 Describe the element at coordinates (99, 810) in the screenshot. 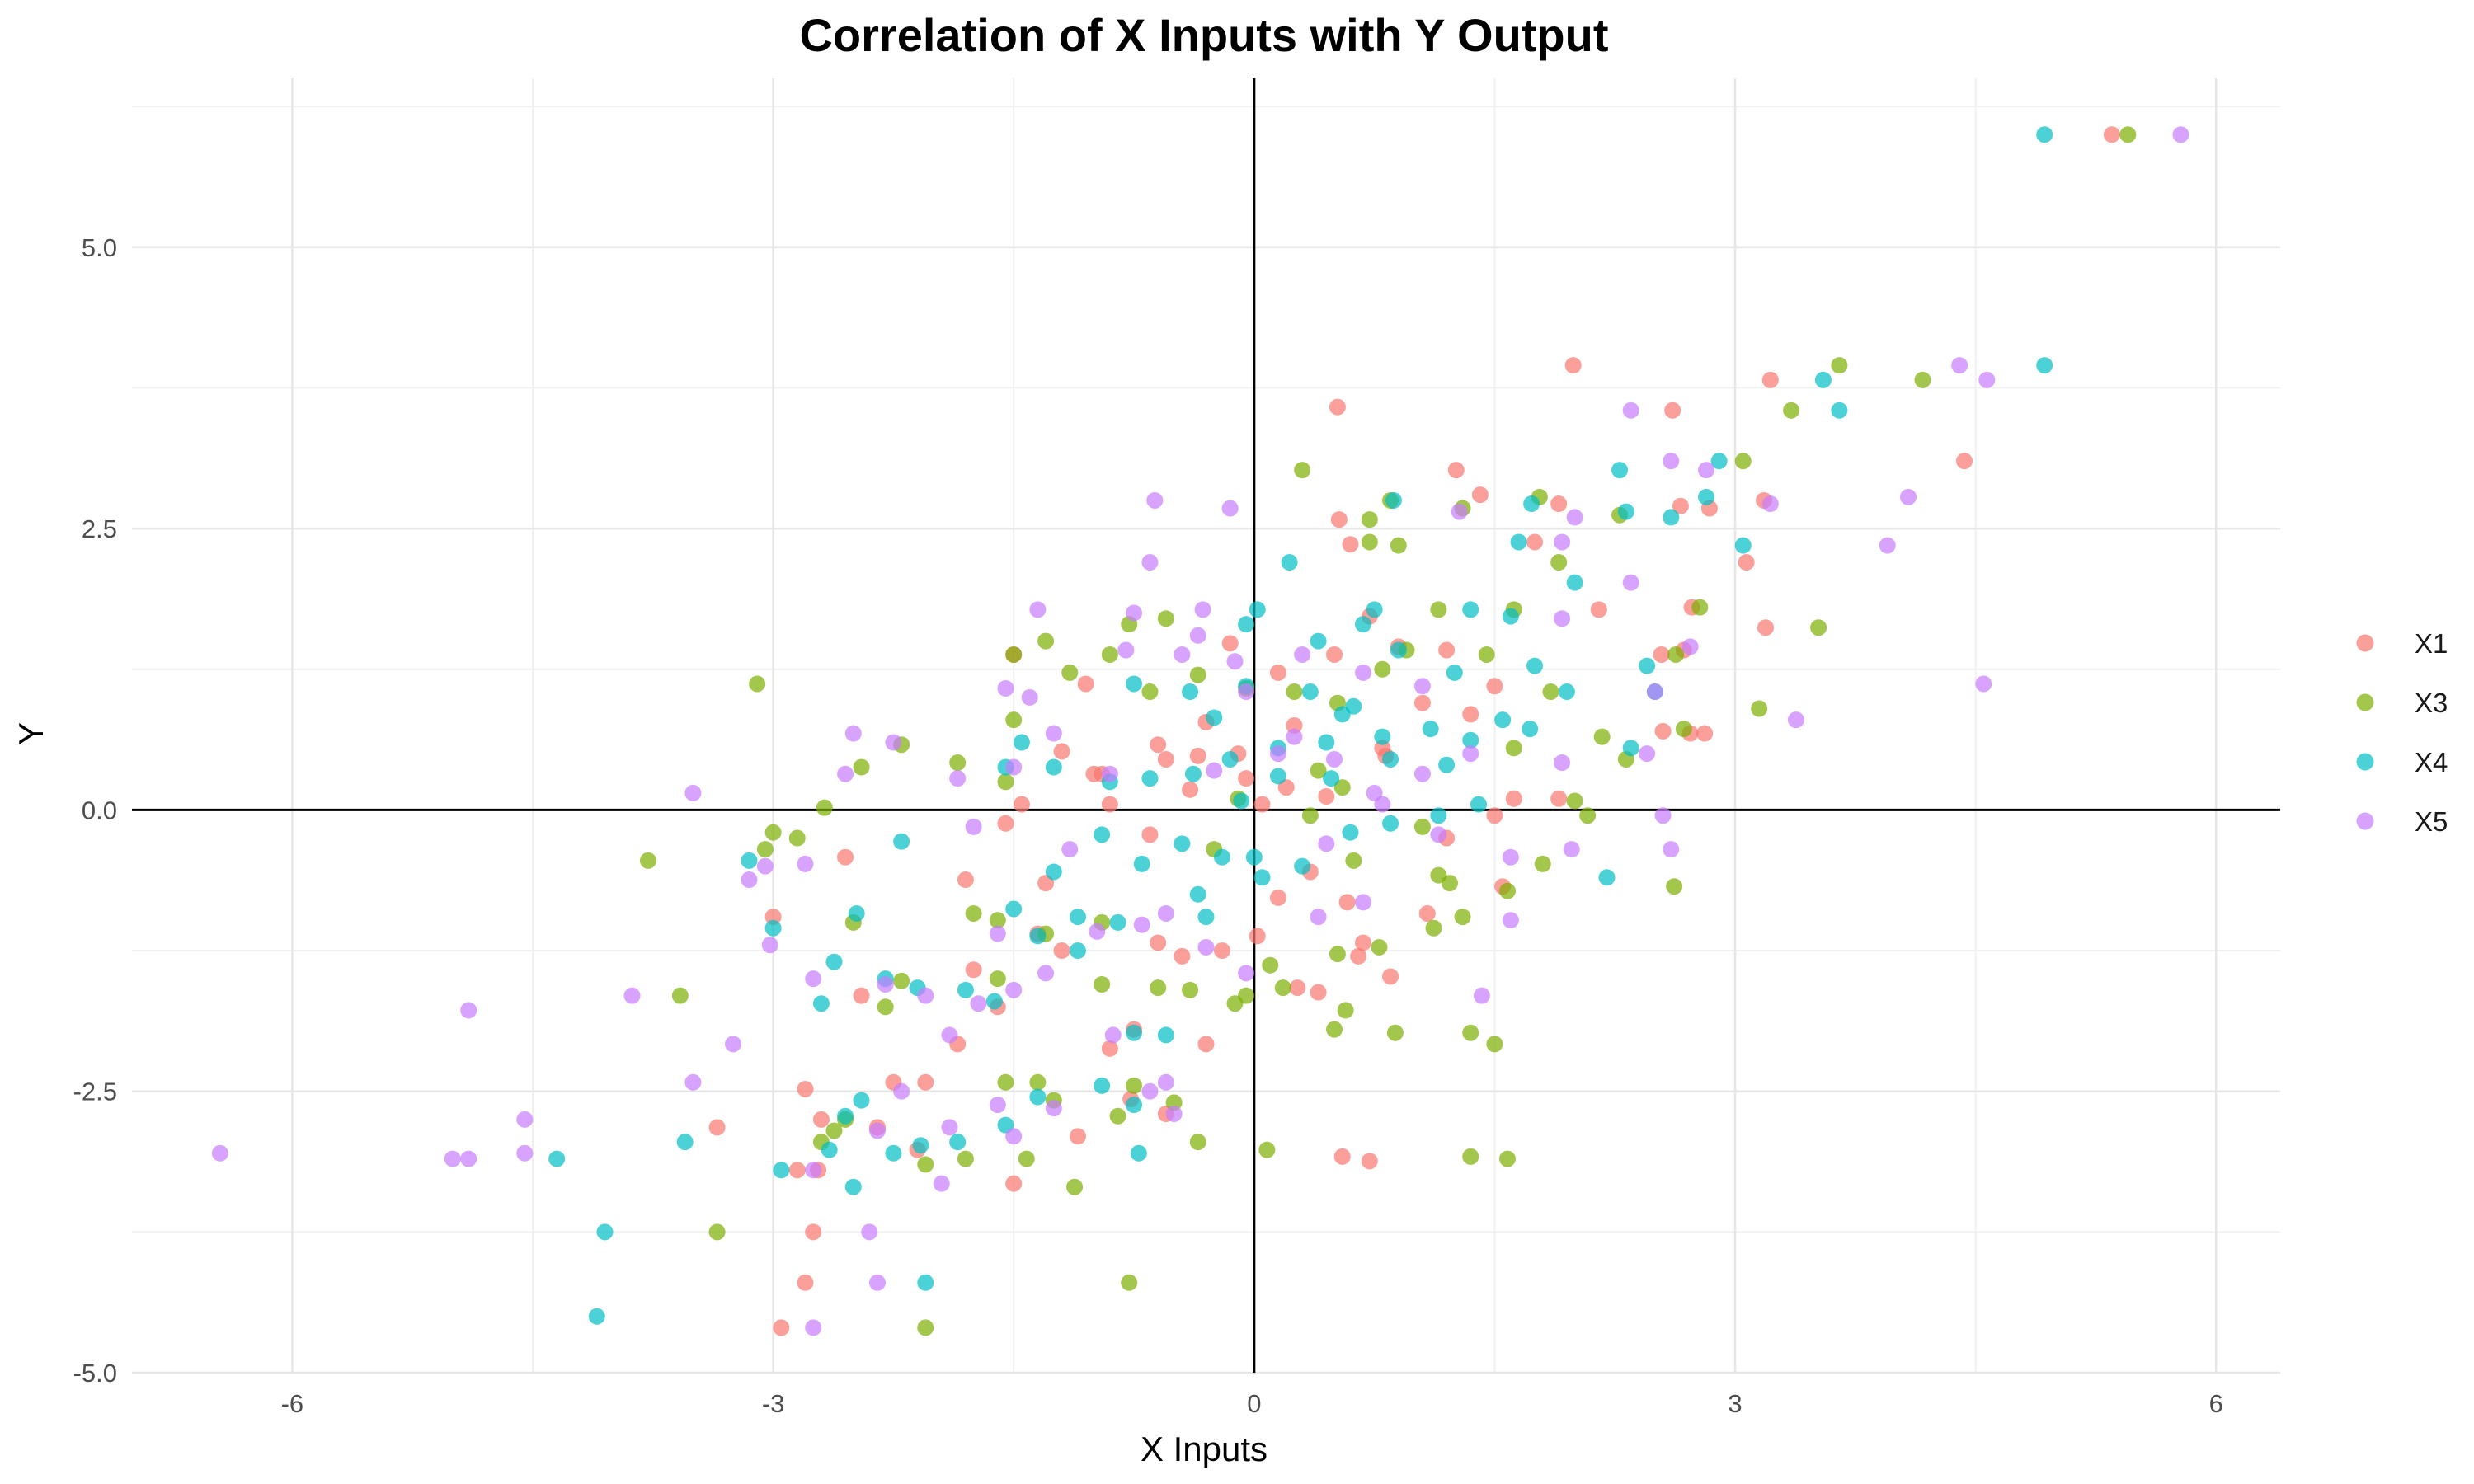

I see `y-tick-label: 0.0` at that location.